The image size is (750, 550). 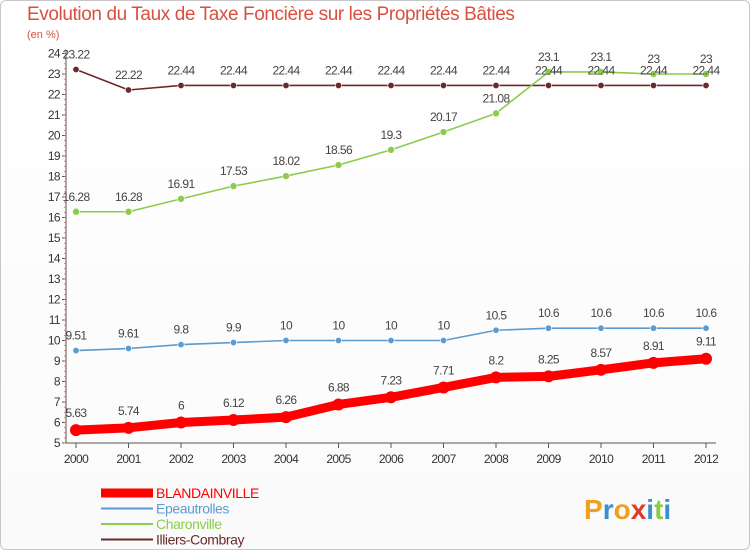 I want to click on y-tick-label: 5, so click(x=57, y=443).